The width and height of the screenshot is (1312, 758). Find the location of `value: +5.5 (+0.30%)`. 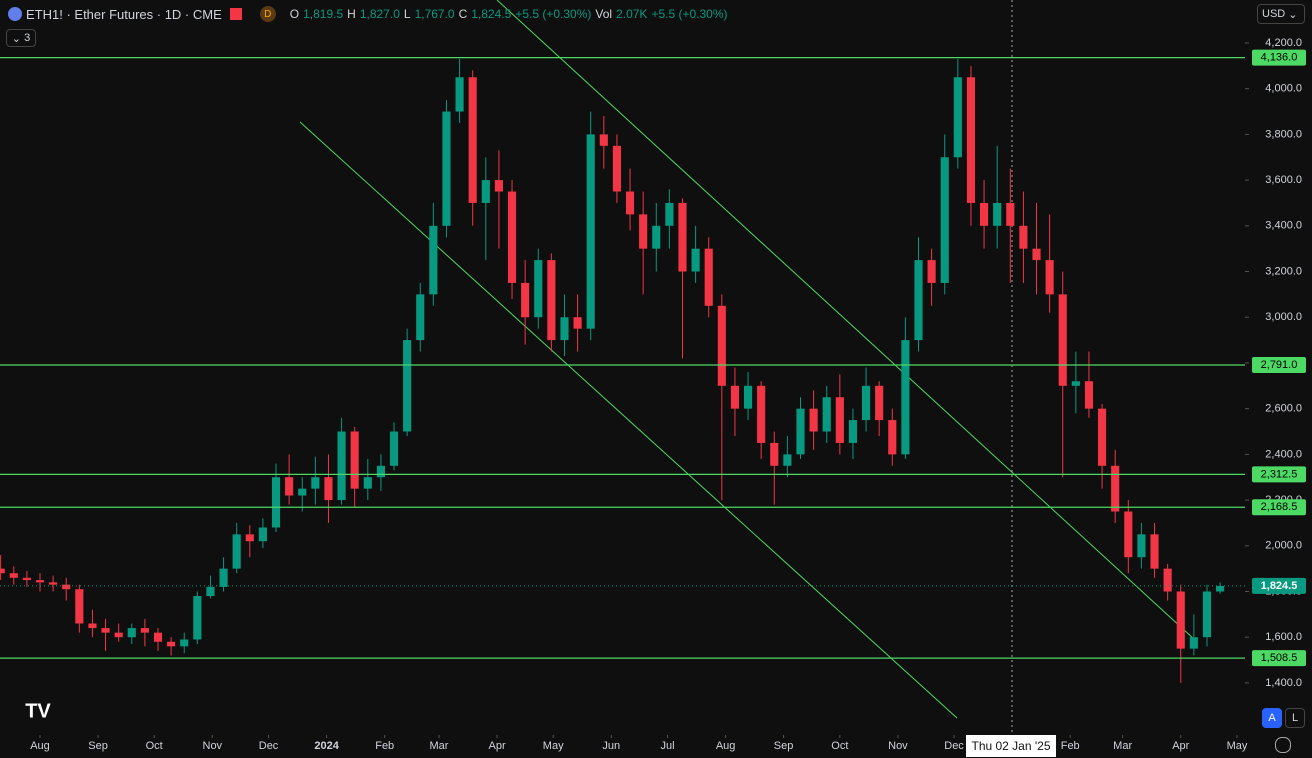

value: +5.5 (+0.30%) is located at coordinates (553, 14).